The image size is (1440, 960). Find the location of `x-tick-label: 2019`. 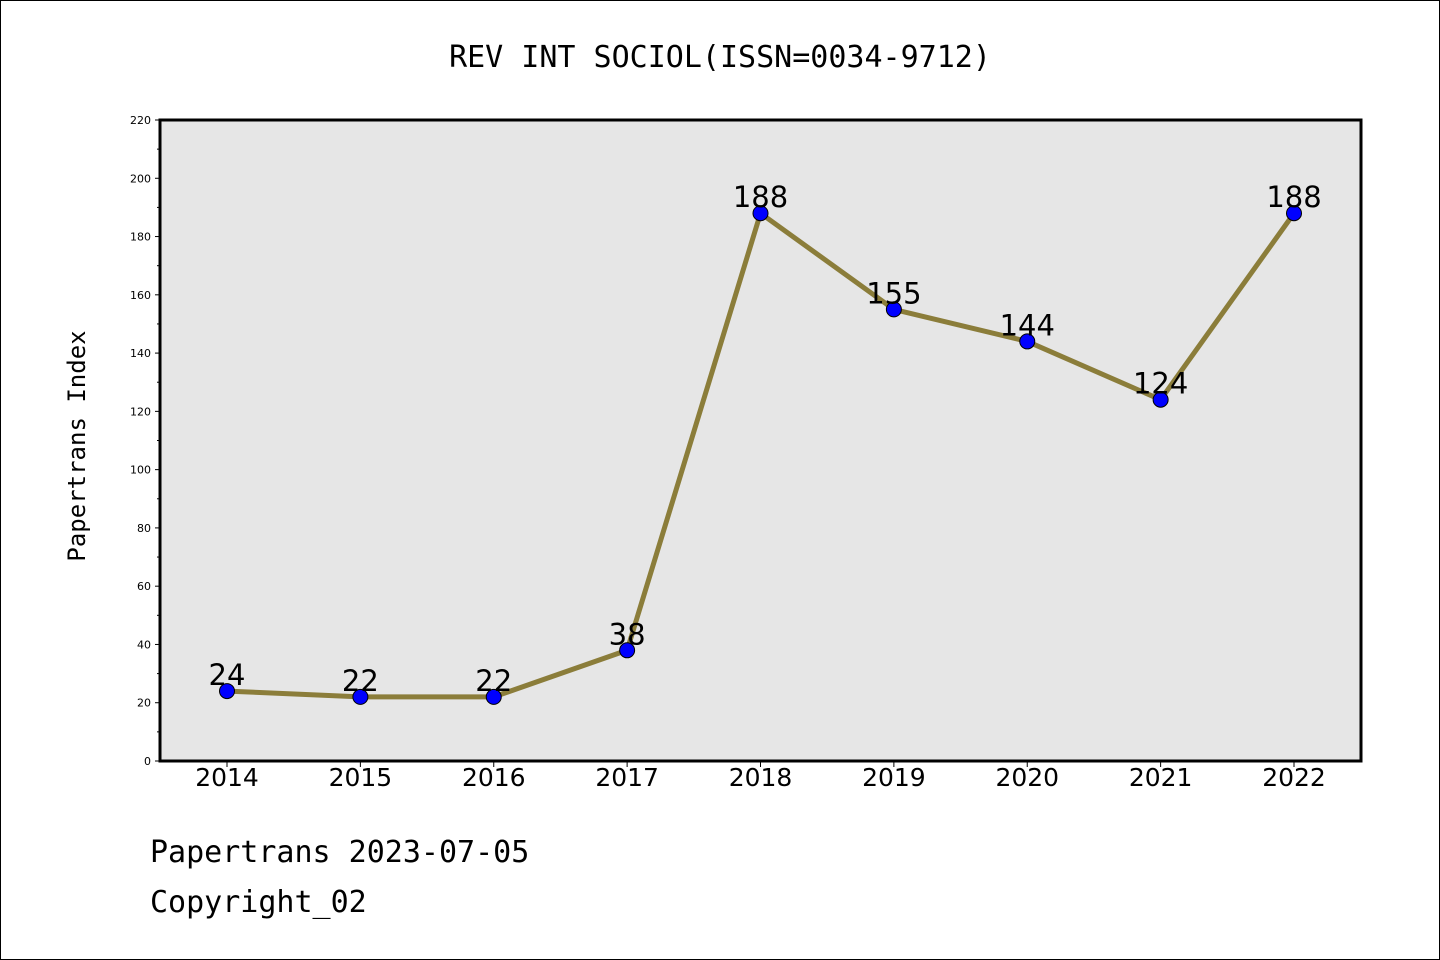

x-tick-label: 2019 is located at coordinates (894, 777).